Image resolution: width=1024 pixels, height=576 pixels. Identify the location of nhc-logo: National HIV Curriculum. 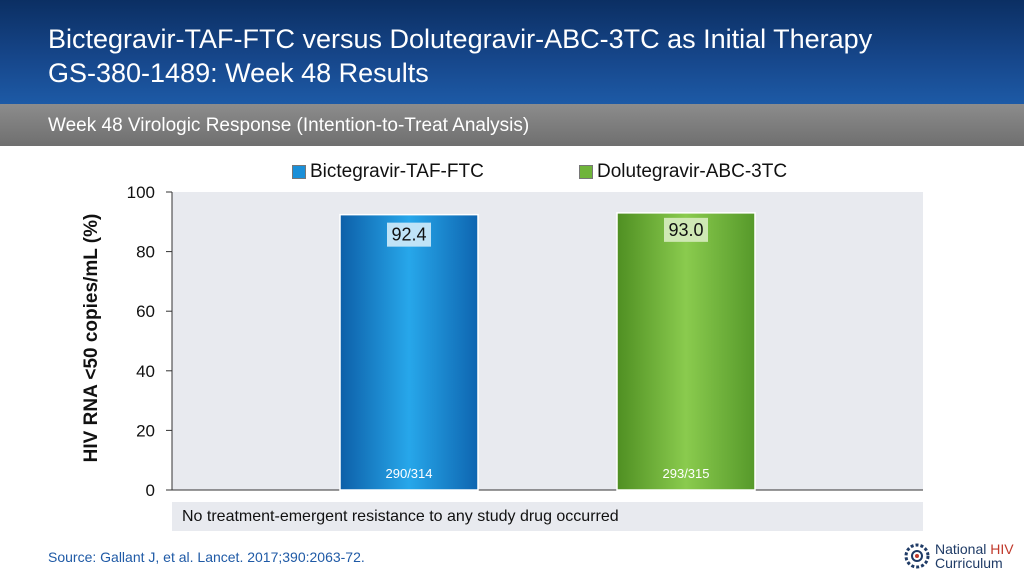
(958, 556).